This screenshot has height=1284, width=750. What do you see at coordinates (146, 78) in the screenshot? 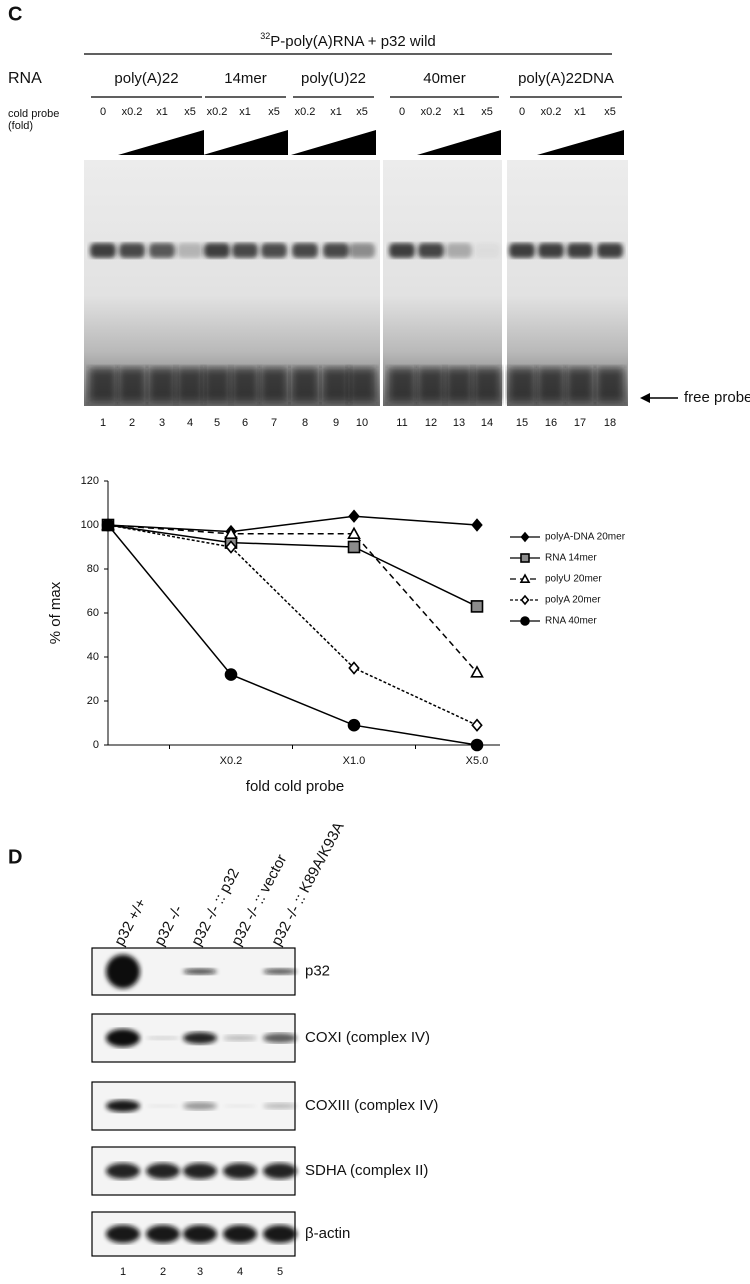
I see `group-label: poly(A)22` at bounding box center [146, 78].